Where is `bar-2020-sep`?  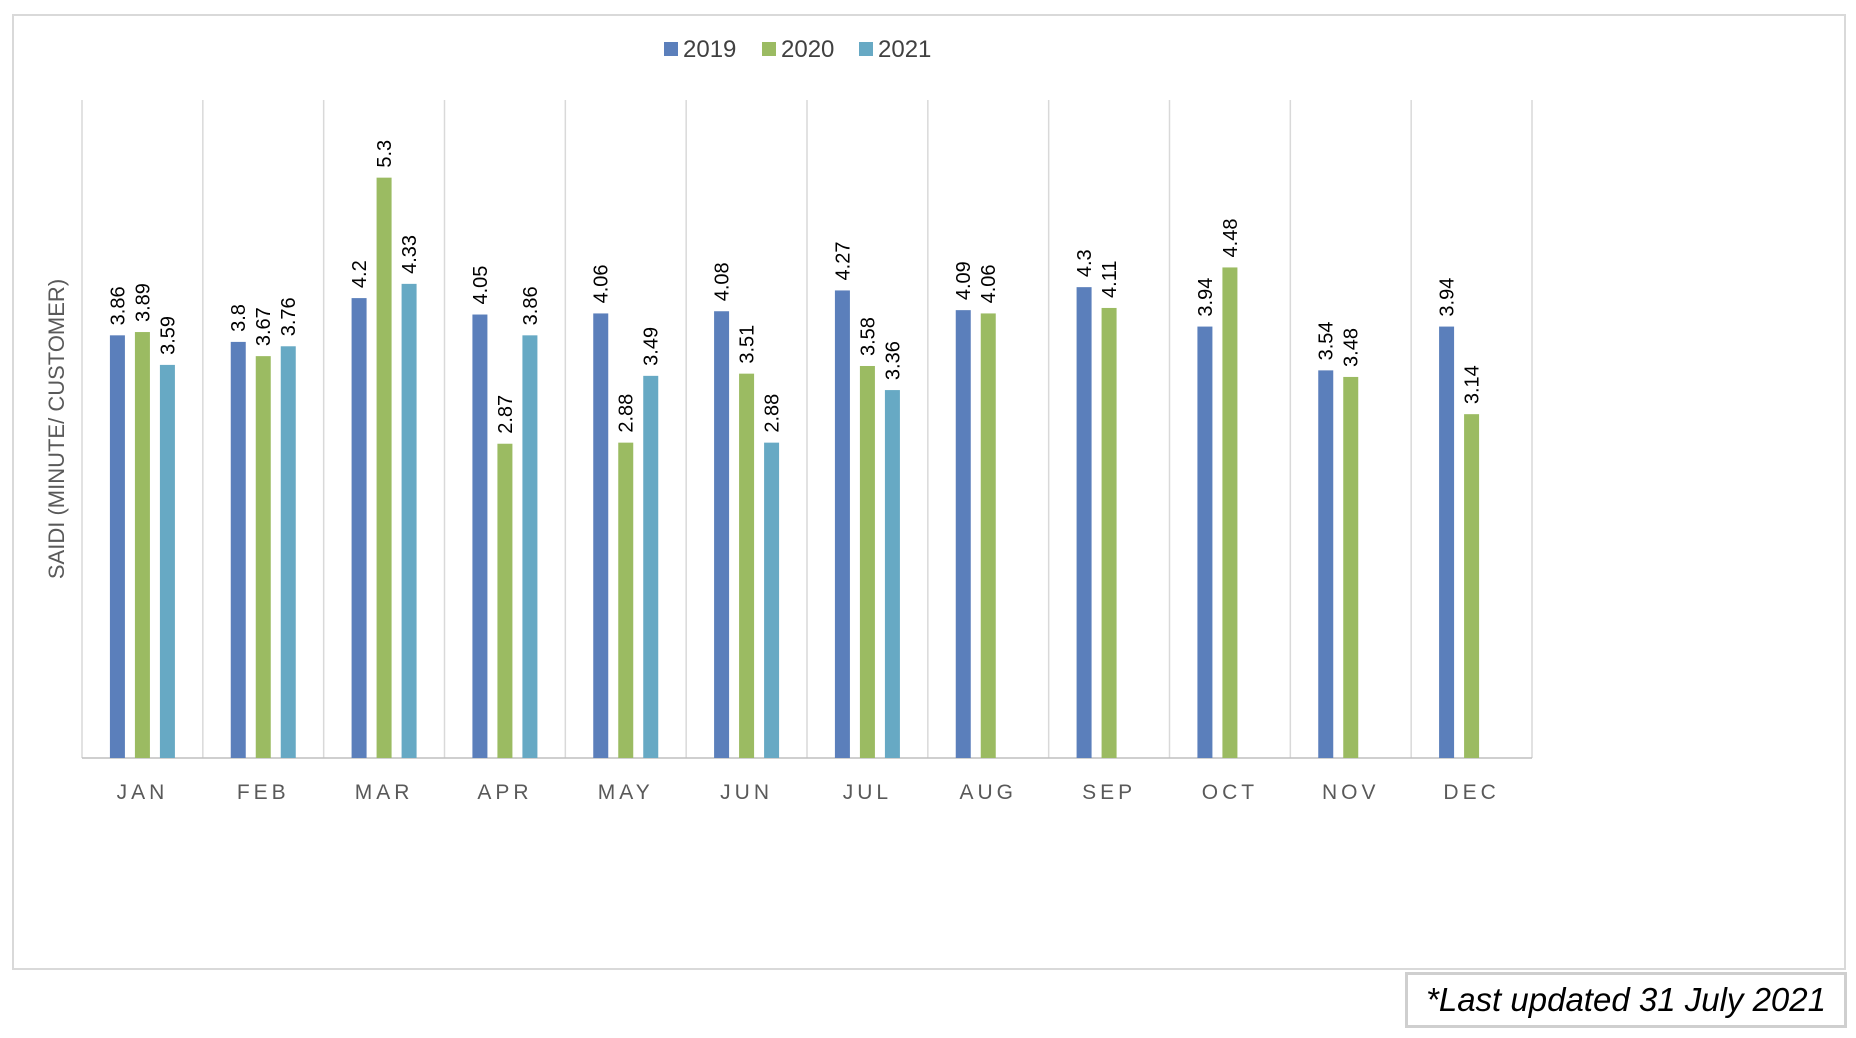 bar-2020-sep is located at coordinates (1109, 532).